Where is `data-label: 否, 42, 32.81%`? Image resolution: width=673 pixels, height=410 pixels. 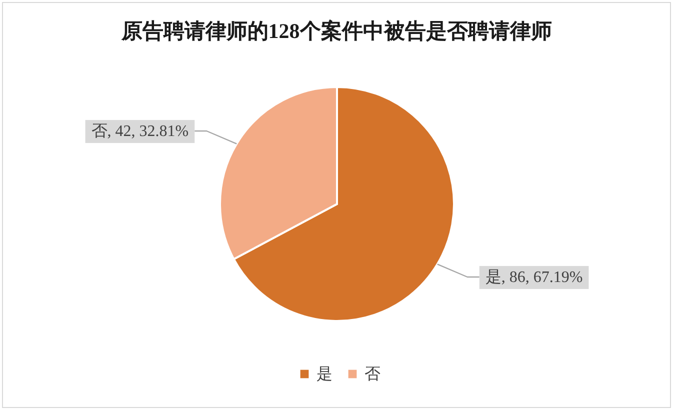
data-label: 否, 42, 32.81% is located at coordinates (140, 131).